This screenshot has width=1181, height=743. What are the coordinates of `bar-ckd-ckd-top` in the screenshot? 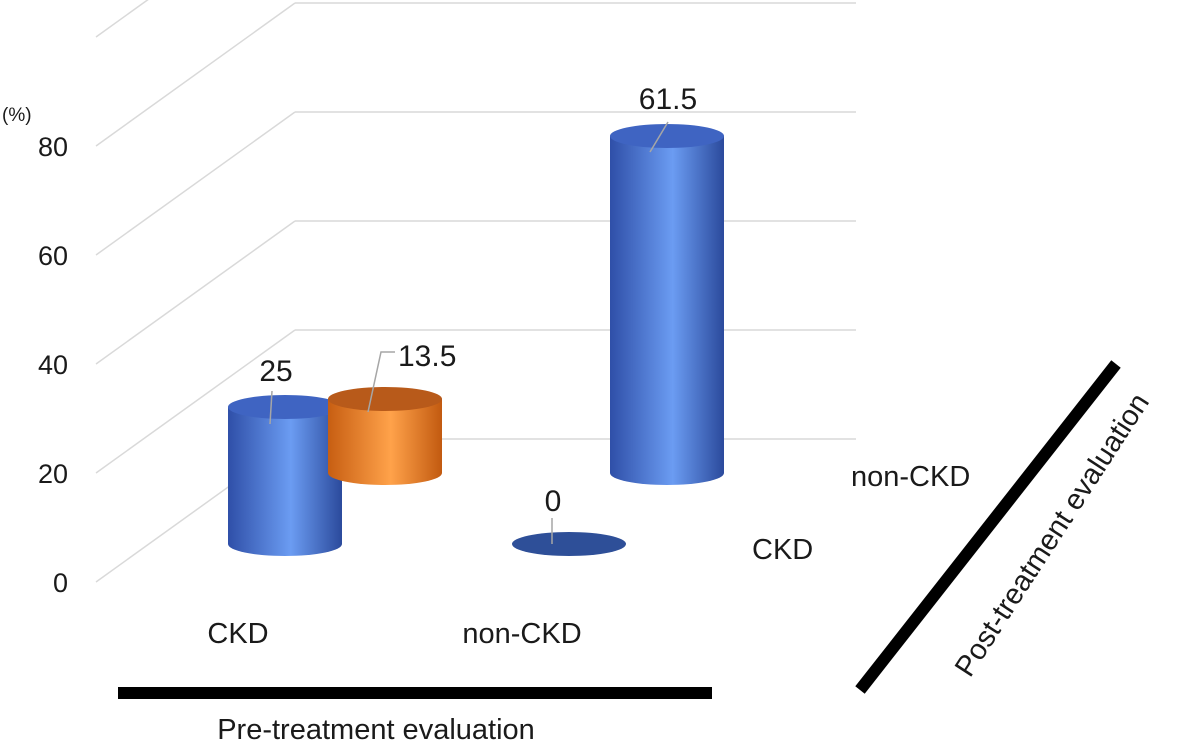 It's located at (285, 407).